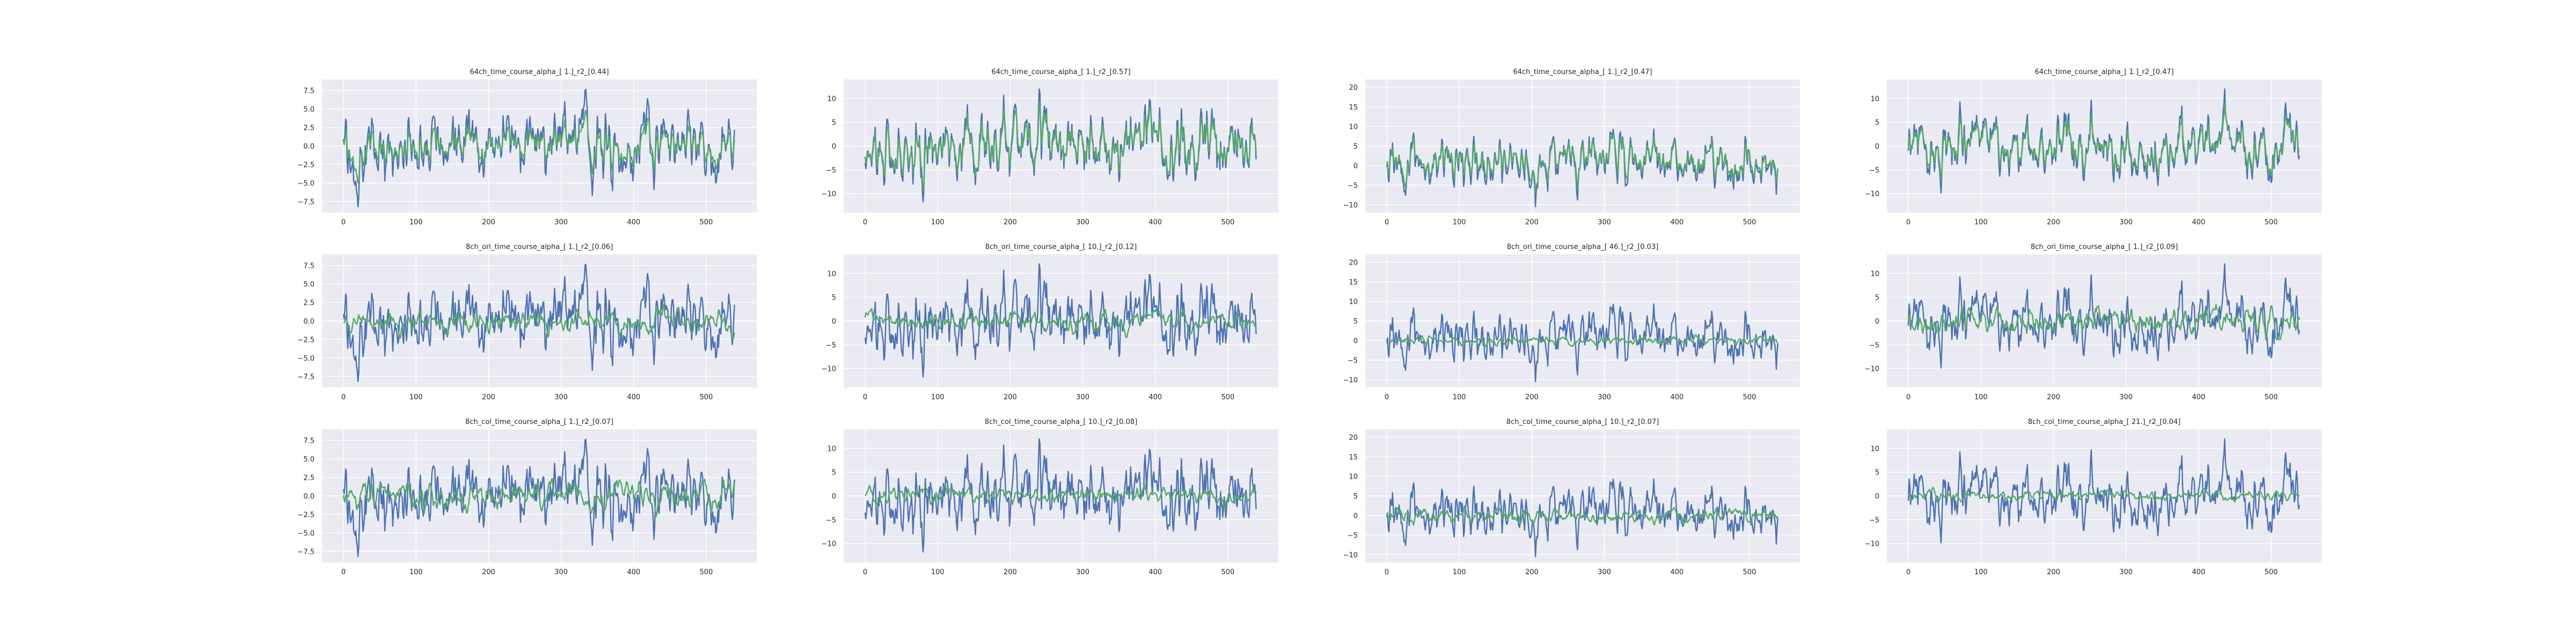  Describe the element at coordinates (305, 359) in the screenshot. I see `y-tick-label: −5.0` at that location.